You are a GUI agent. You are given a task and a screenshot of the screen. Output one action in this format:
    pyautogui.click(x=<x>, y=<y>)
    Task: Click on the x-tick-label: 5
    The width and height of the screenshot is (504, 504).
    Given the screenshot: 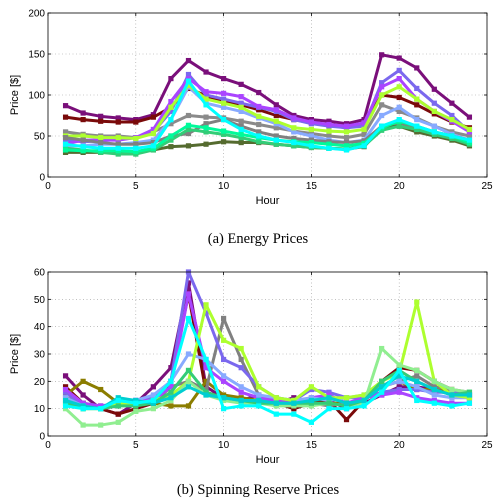 What is the action you would take?
    pyautogui.click(x=136, y=445)
    